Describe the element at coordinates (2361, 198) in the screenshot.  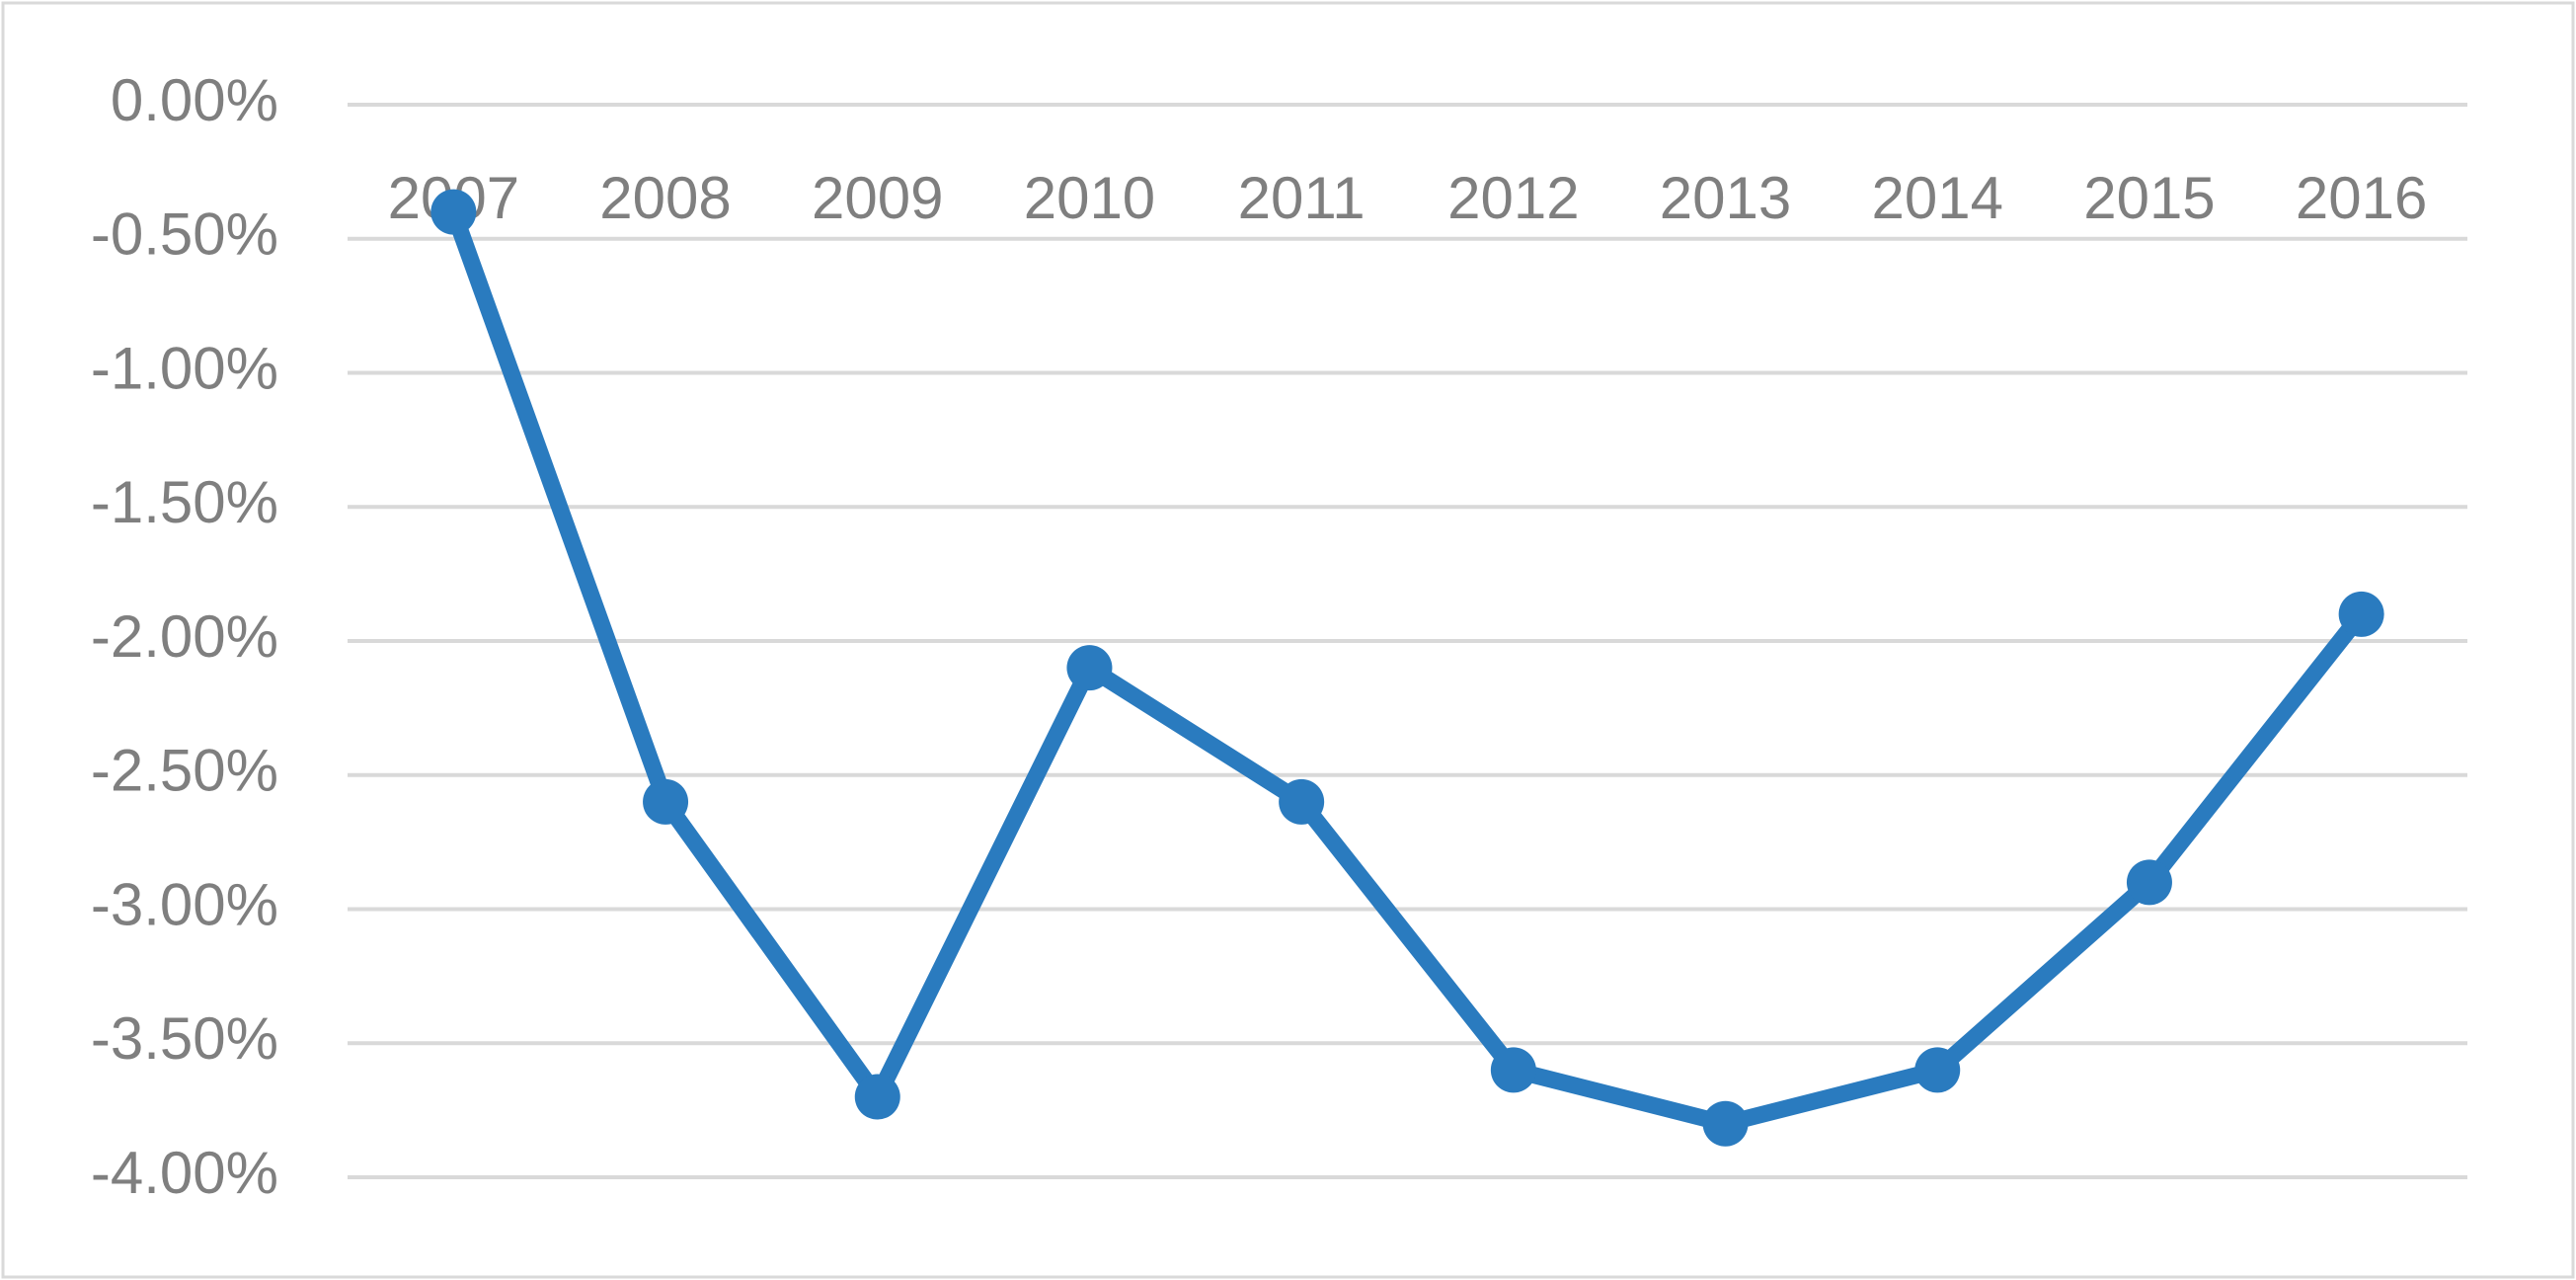
I see `x-tick-label: 2016` at that location.